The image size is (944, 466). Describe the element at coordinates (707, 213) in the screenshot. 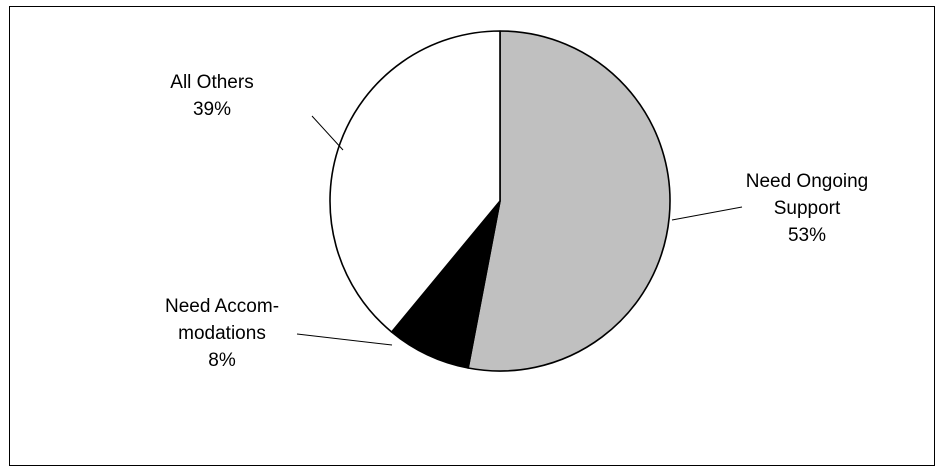

I see `leader-line-need-ongoing-support` at that location.